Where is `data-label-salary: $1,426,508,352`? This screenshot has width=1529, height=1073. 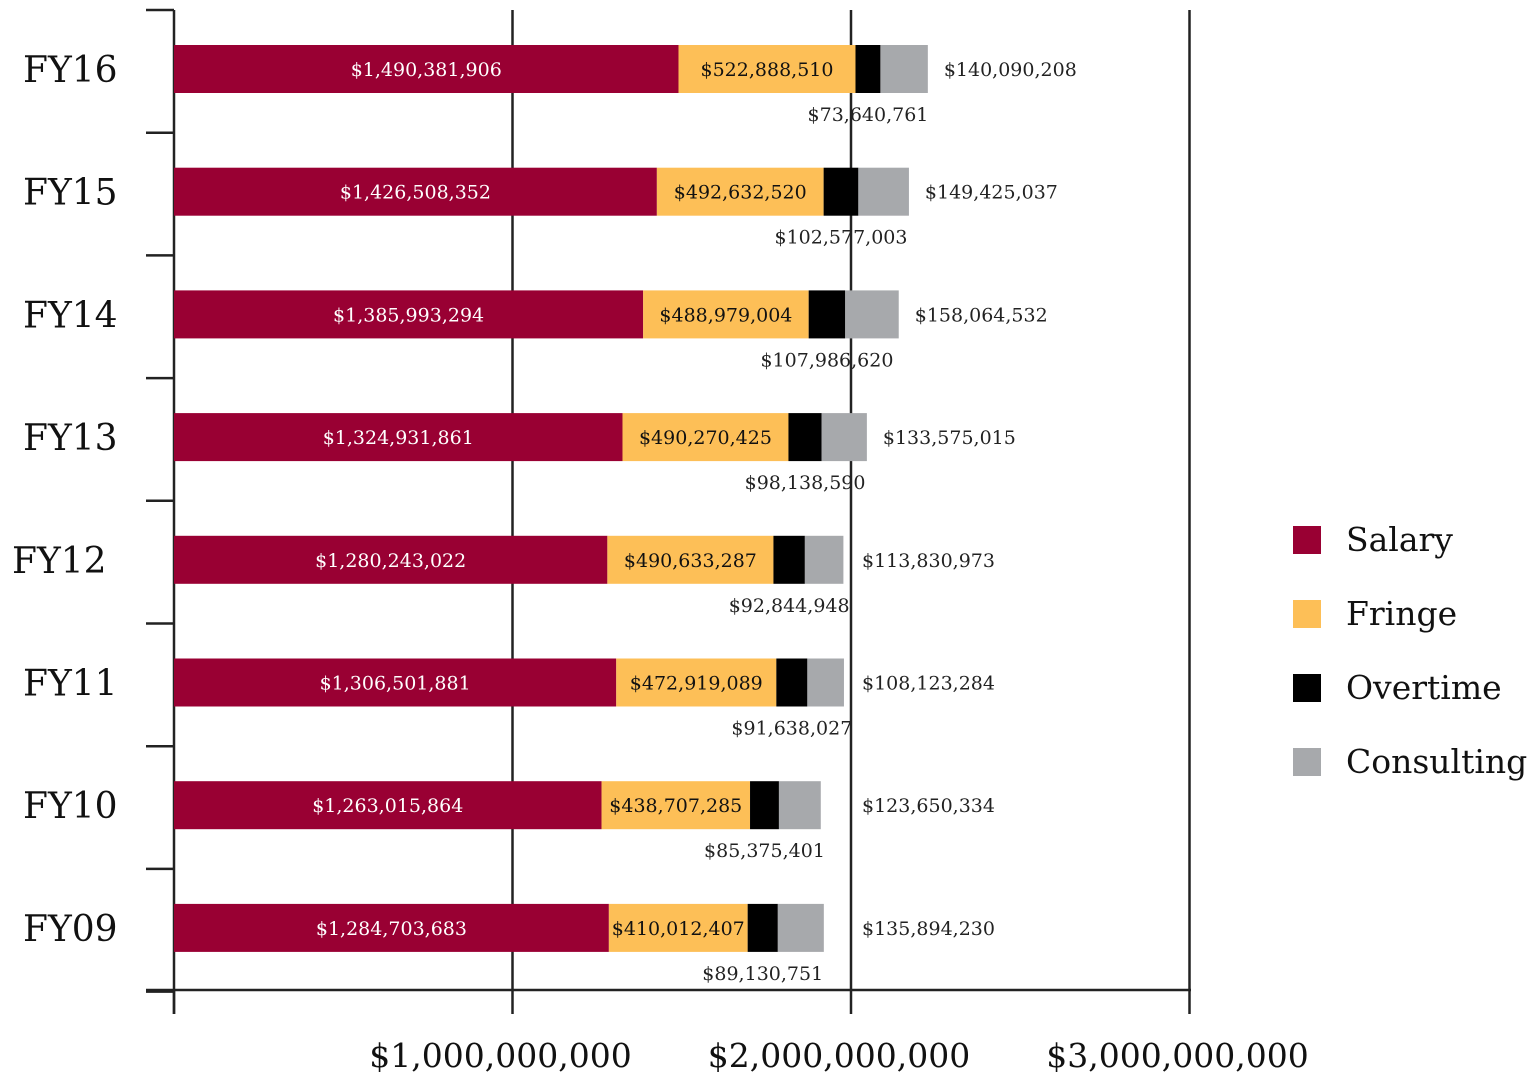 data-label-salary: $1,426,508,352 is located at coordinates (415, 193).